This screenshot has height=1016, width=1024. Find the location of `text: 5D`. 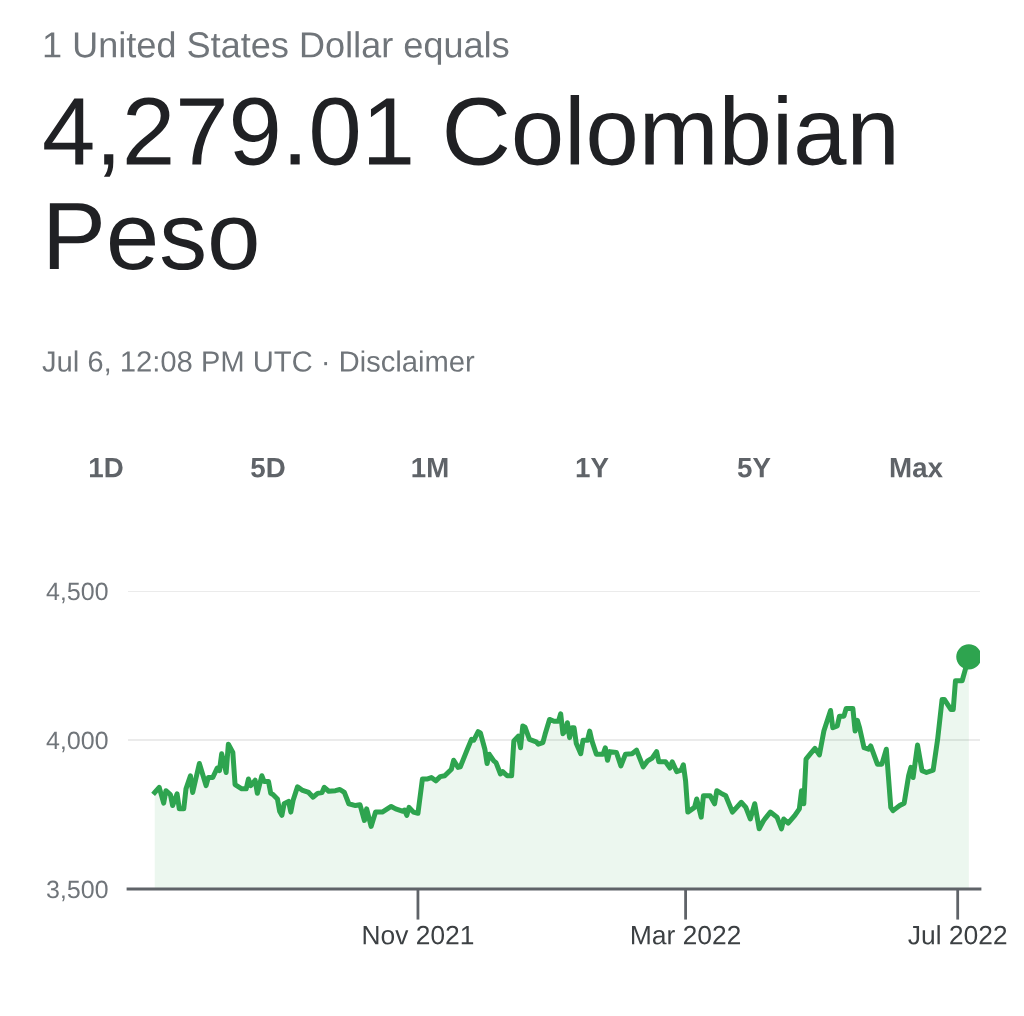

text: 5D is located at coordinates (268, 468).